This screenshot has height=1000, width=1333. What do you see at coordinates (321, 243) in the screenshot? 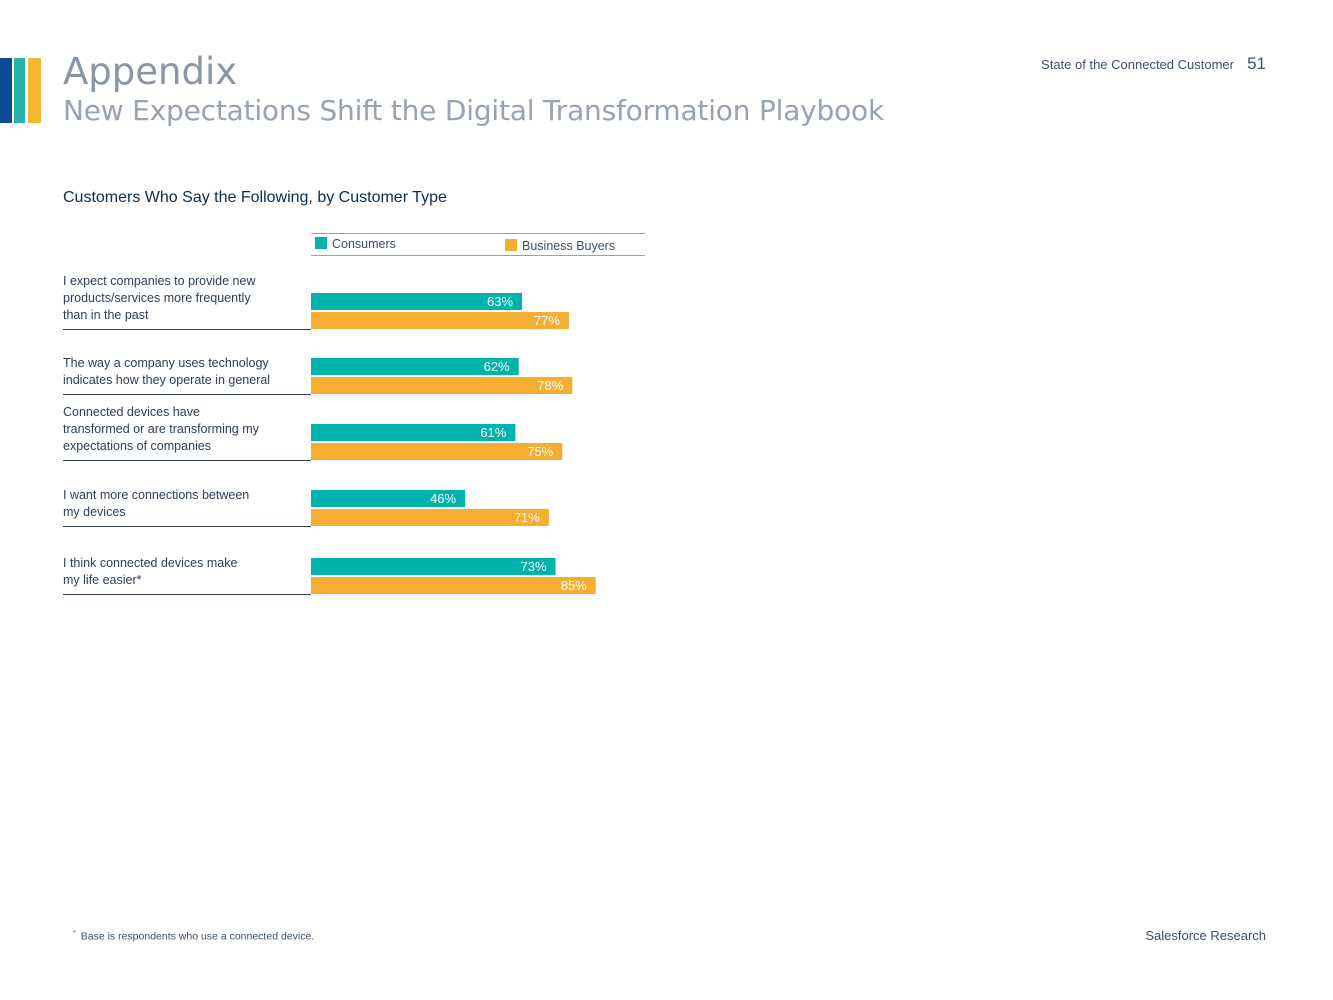
I see `legend-swatch-consumers` at bounding box center [321, 243].